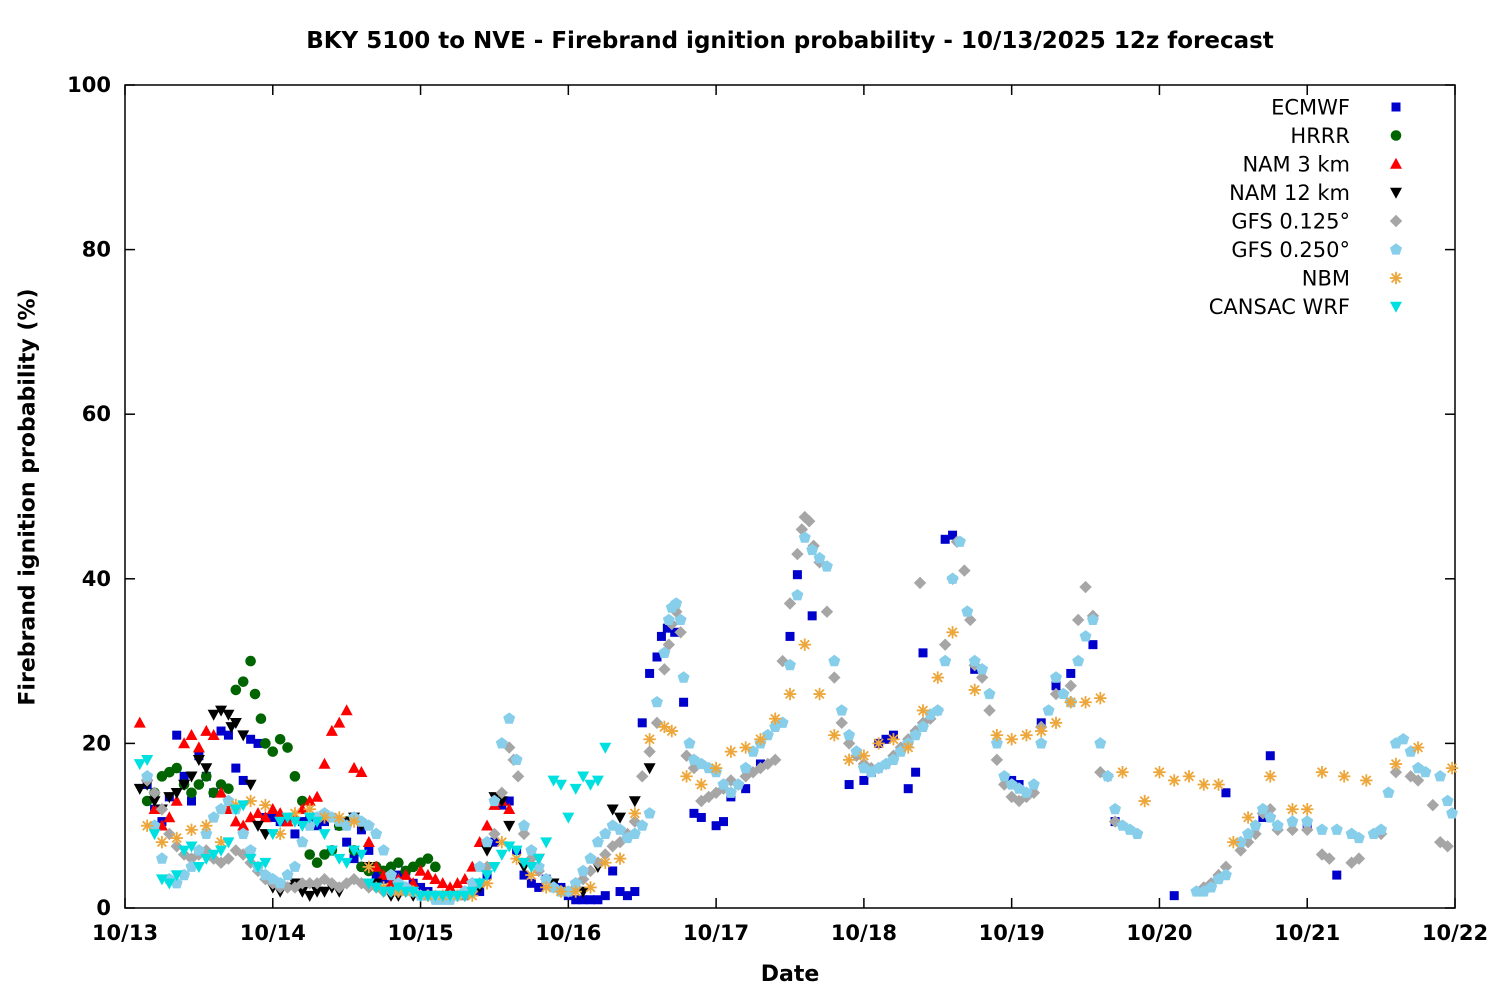 The image size is (1500, 1000). I want to click on x-tick-label: 10/18, so click(864, 933).